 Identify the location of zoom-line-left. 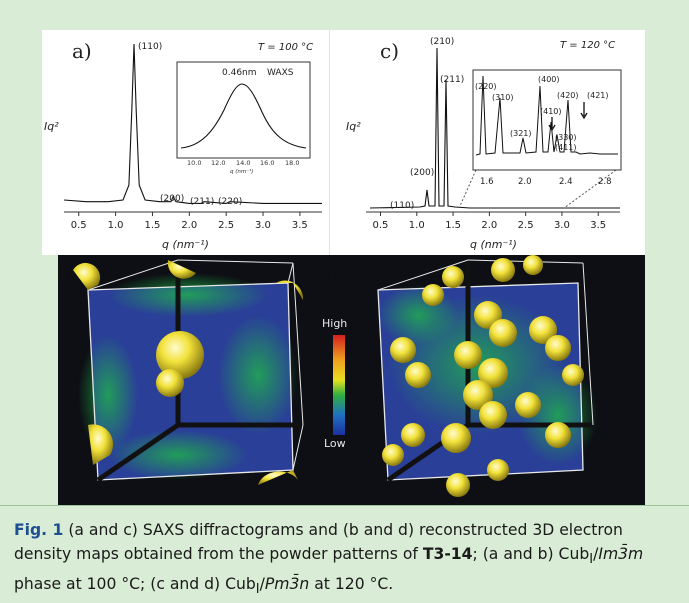
(468, 188).